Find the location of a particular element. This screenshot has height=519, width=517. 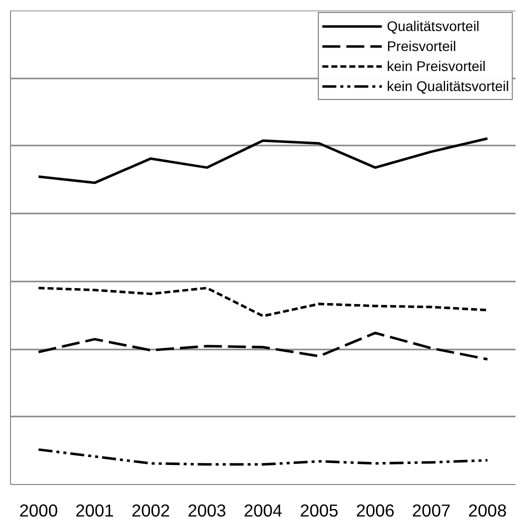

legend-label: kein Preisvorteil is located at coordinates (436, 66).